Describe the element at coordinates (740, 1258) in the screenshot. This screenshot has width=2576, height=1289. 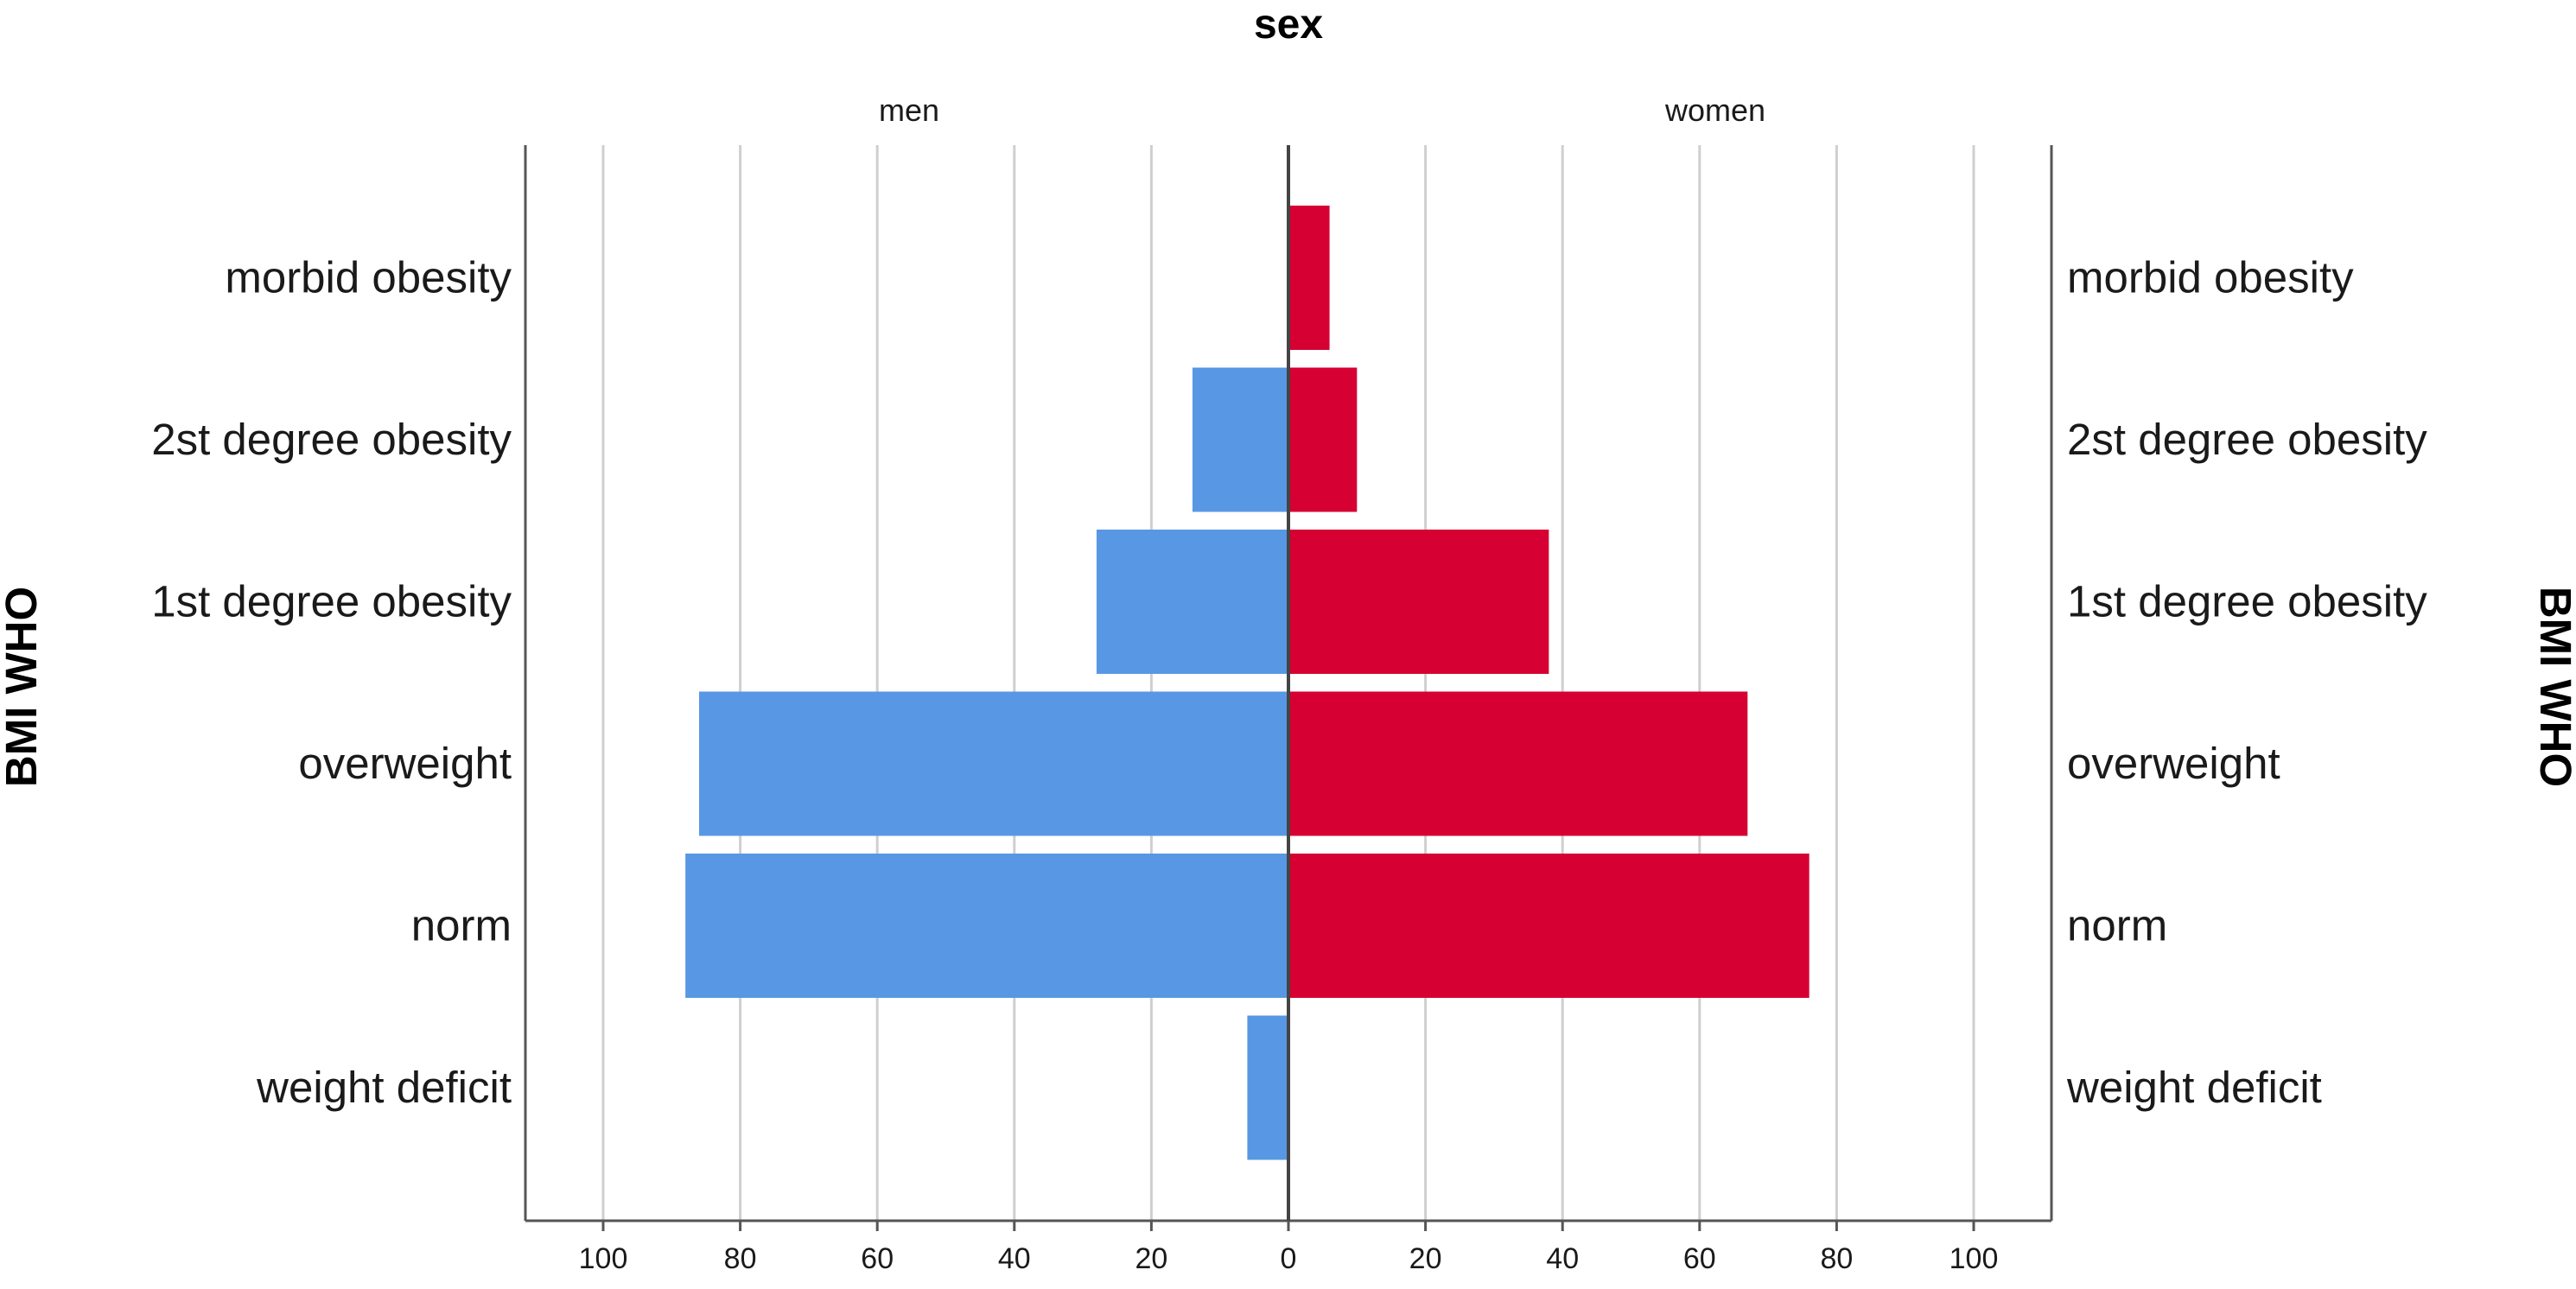
I see `x-tick-label-1: 80` at that location.